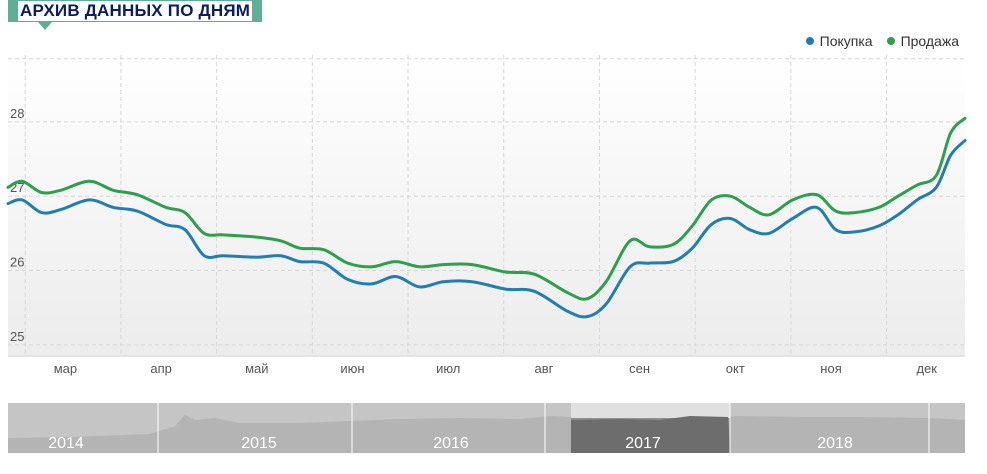  I want to click on title-arrow-icon, so click(45, 26).